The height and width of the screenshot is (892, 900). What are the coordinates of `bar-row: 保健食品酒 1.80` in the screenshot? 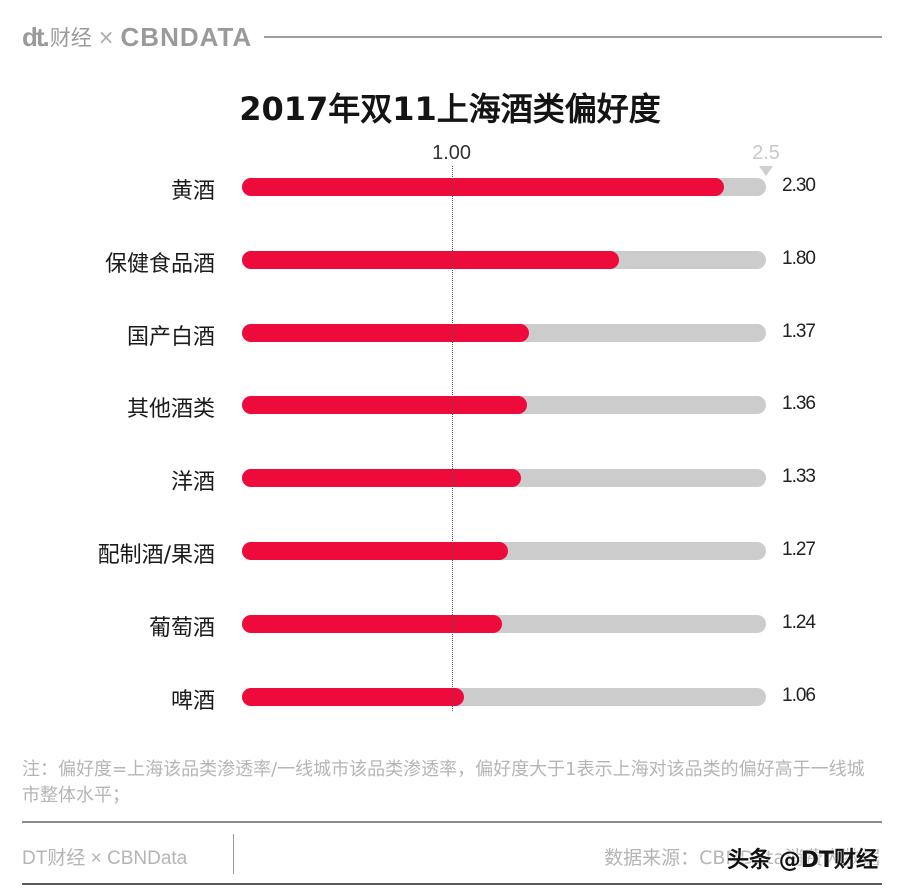 It's located at (450, 260).